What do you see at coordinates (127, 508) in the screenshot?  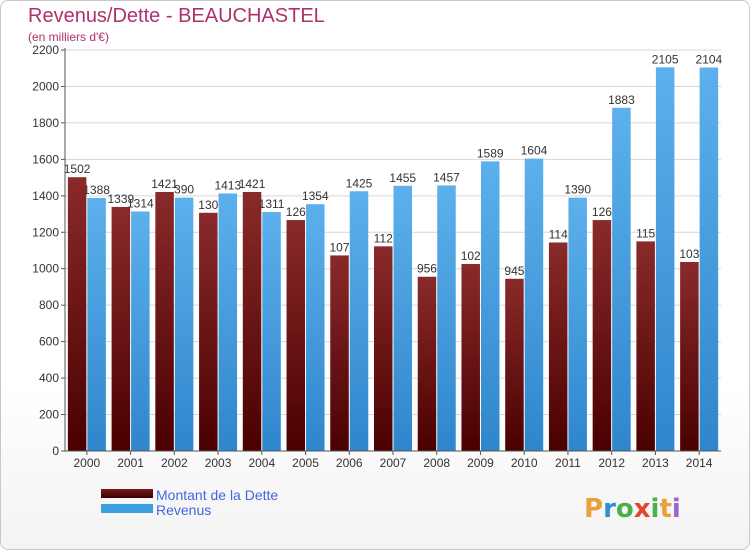 I see `legend-swatch-revenue` at bounding box center [127, 508].